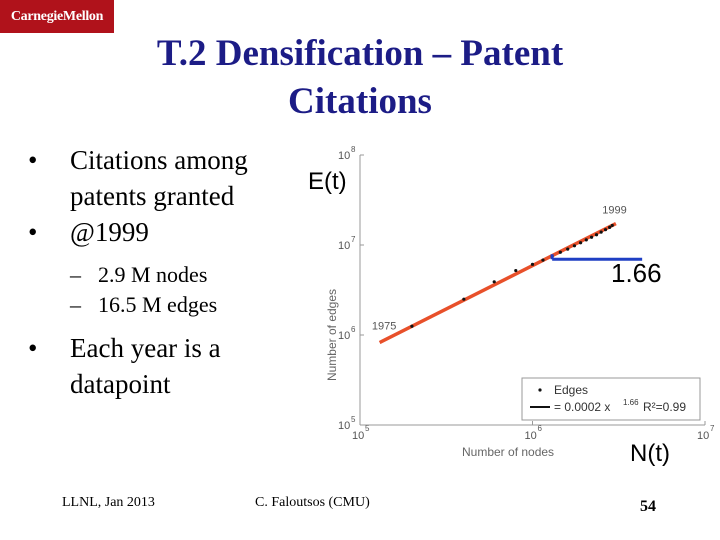 The width and height of the screenshot is (720, 540). Describe the element at coordinates (159, 160) in the screenshot. I see `bullet-text: Citations among` at that location.